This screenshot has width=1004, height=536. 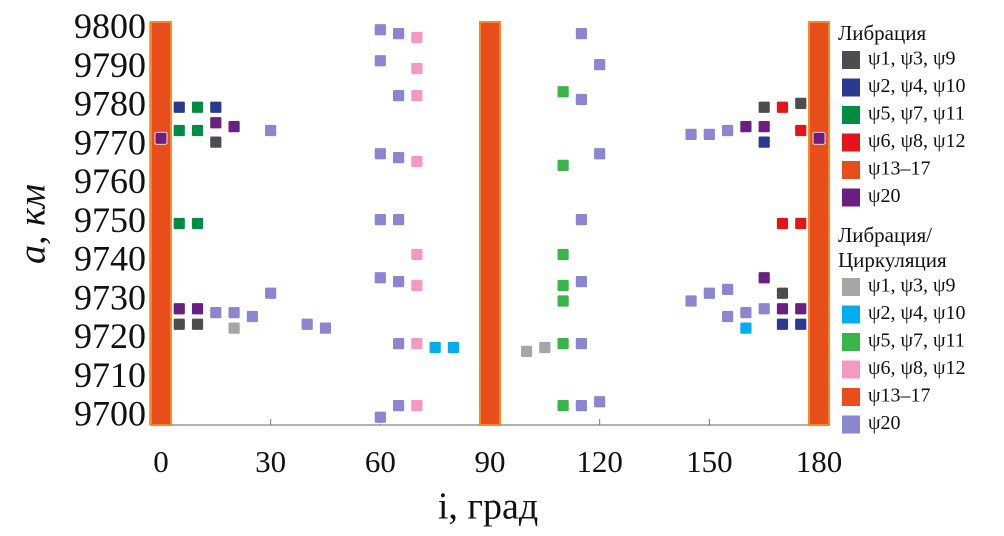 What do you see at coordinates (599, 461) in the screenshot?
I see `x-tick-label: 120` at bounding box center [599, 461].